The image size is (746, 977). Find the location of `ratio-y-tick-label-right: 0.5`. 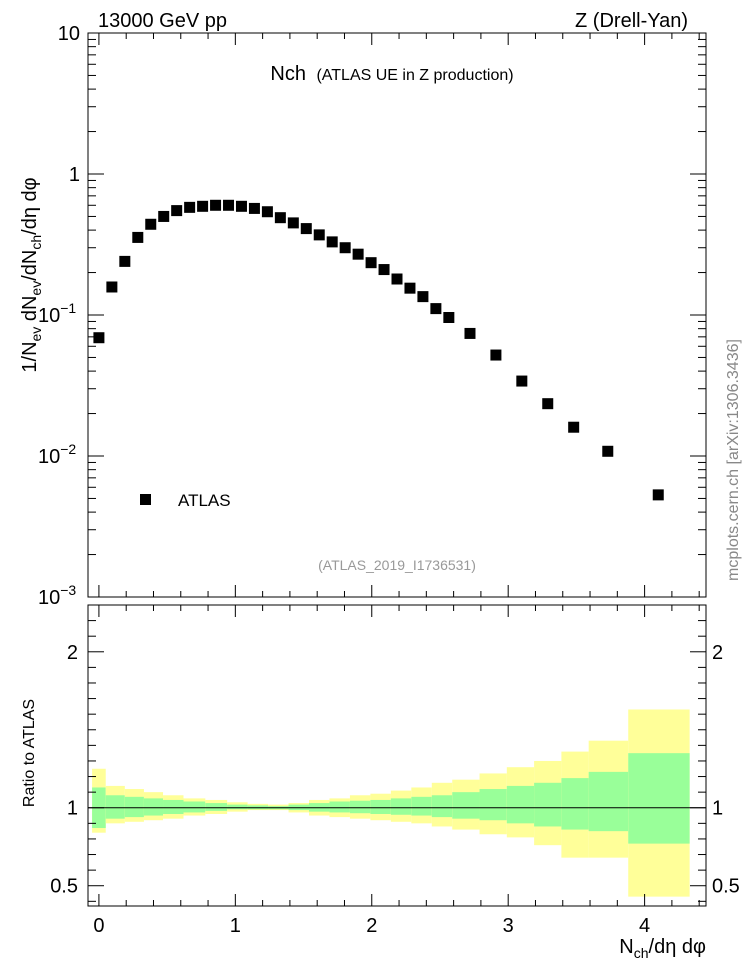

ratio-y-tick-label-right: 0.5 is located at coordinates (726, 887).